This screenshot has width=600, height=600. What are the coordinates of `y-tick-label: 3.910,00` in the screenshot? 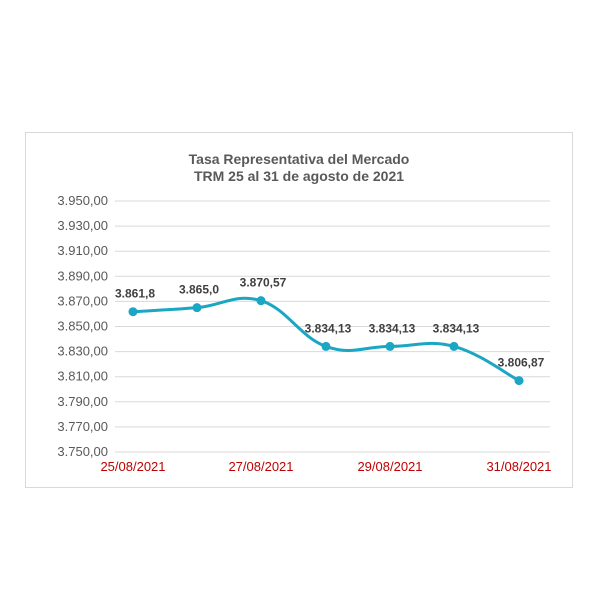 It's located at (82, 250).